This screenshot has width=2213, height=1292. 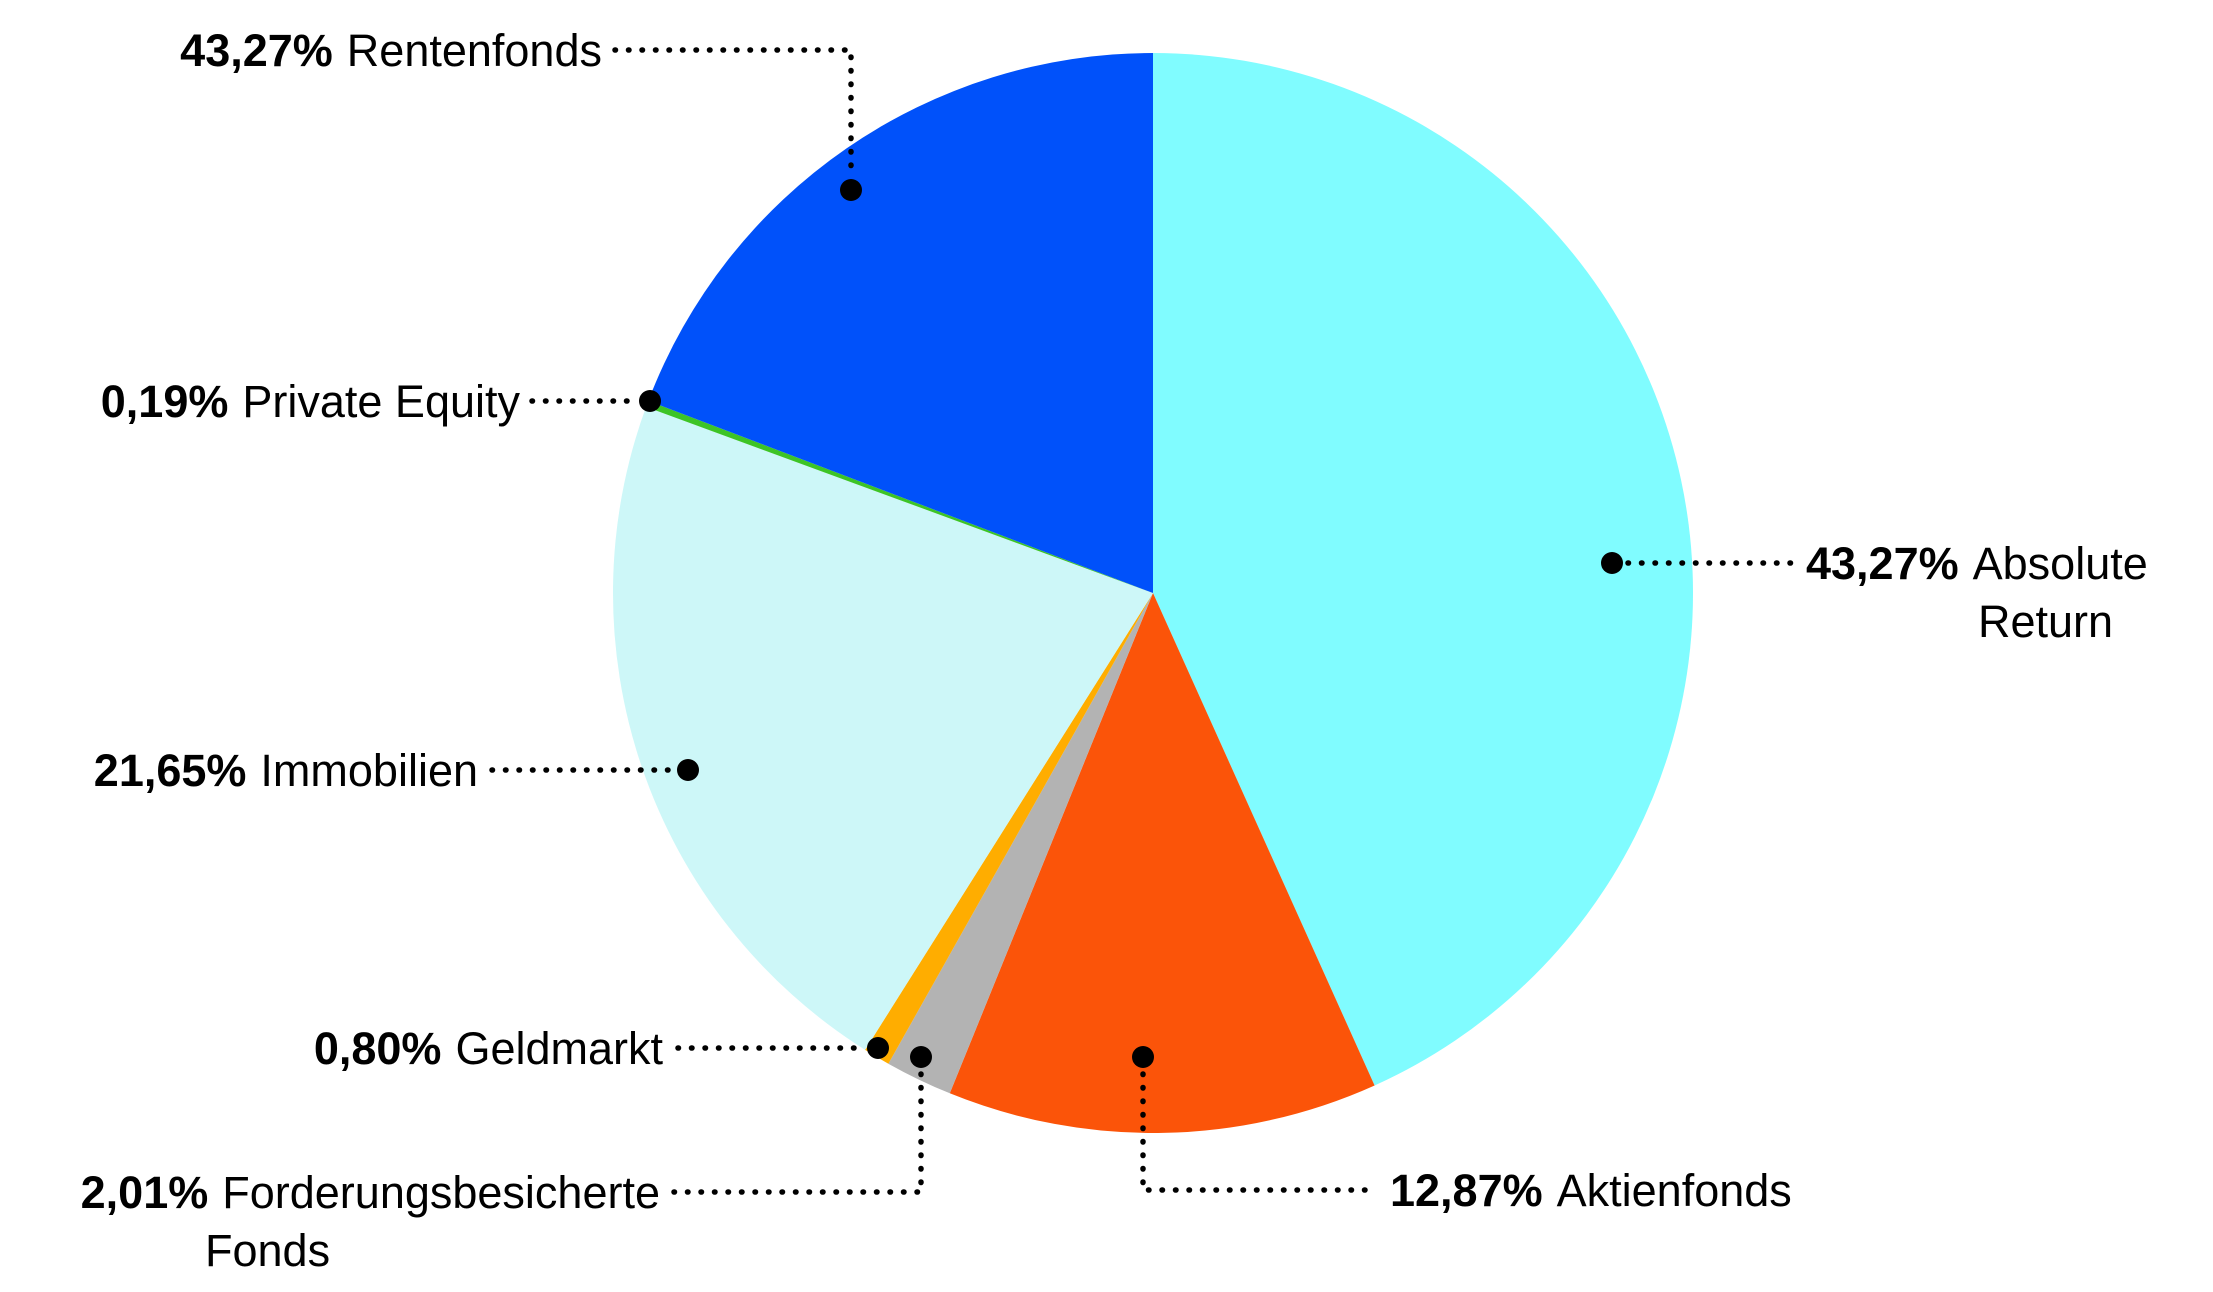 What do you see at coordinates (474, 50) in the screenshot?
I see `callout-name-rentenfonds: Rentenfonds` at bounding box center [474, 50].